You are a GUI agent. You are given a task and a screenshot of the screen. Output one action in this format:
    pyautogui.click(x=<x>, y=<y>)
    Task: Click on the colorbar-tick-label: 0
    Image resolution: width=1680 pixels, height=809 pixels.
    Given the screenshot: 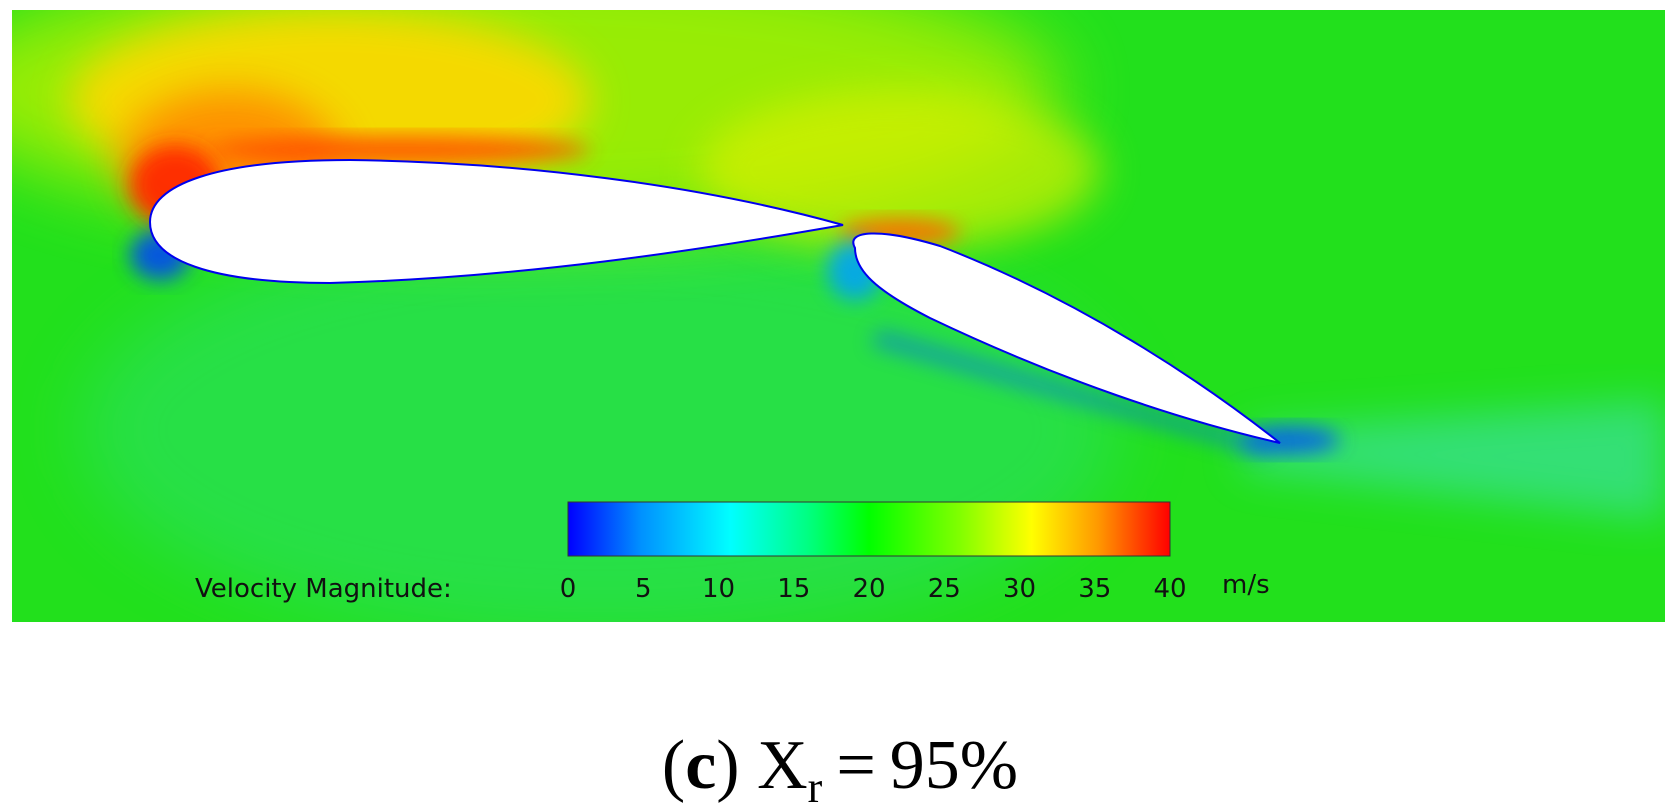 What is the action you would take?
    pyautogui.click(x=568, y=589)
    